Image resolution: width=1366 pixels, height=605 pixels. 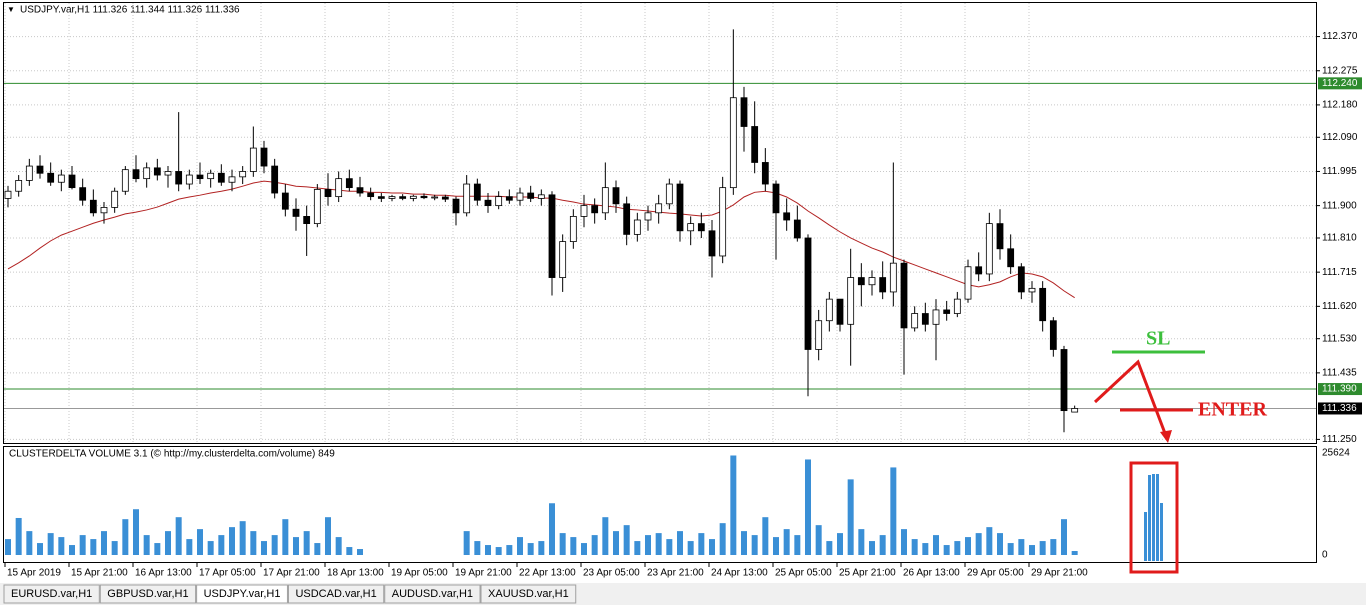 I want to click on dropdown-icon: ▼, so click(x=11, y=9).